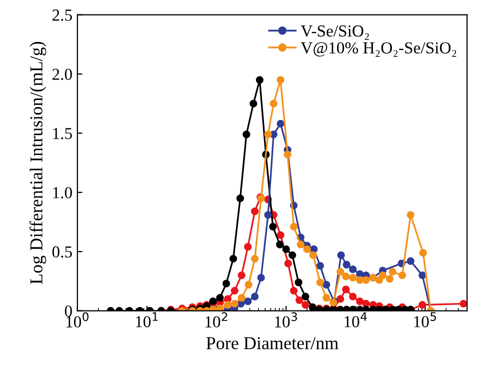 This screenshot has height=370, width=484. I want to click on x-axis-title: Pore Diameter/nm, so click(272, 343).